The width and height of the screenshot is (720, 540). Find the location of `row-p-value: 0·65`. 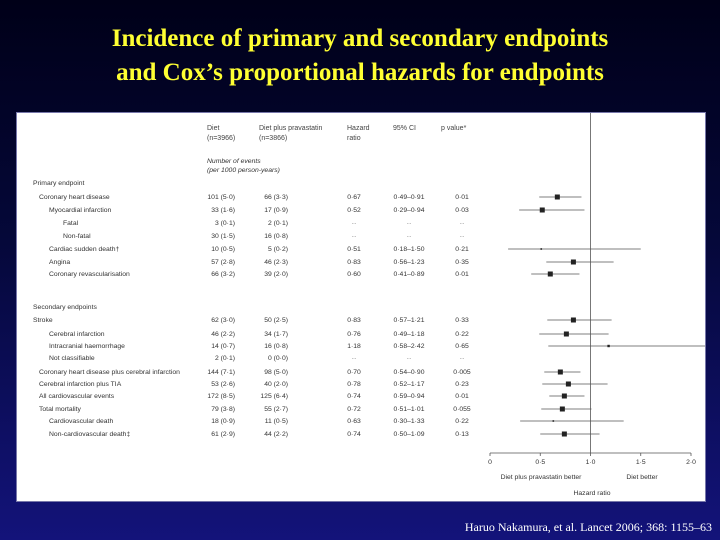

row-p-value: 0·65 is located at coordinates (462, 346).